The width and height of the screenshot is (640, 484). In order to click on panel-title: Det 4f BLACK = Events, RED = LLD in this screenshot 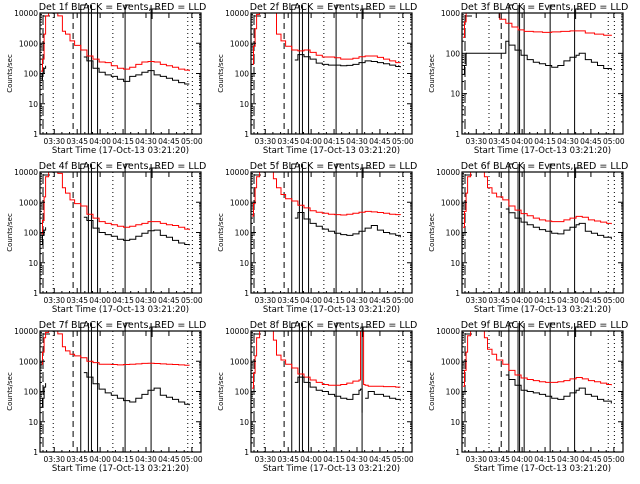, I will do `click(123, 166)`.